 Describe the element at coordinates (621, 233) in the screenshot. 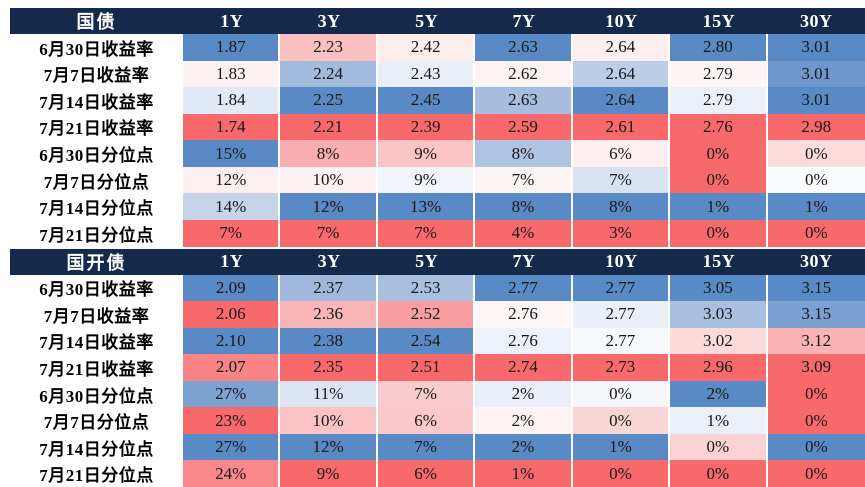

I see `value-cell: 3%` at that location.